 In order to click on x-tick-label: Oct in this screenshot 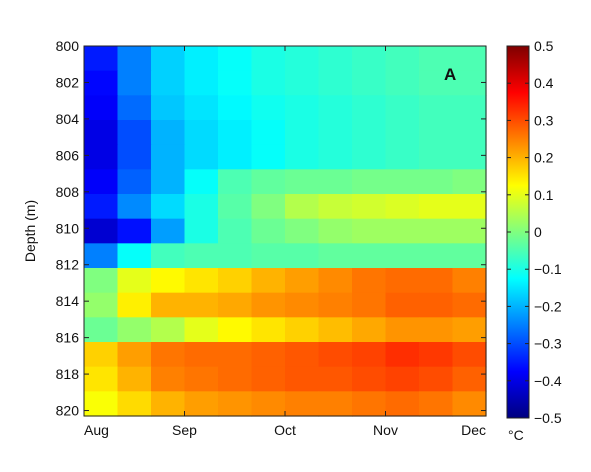, I will do `click(285, 430)`.